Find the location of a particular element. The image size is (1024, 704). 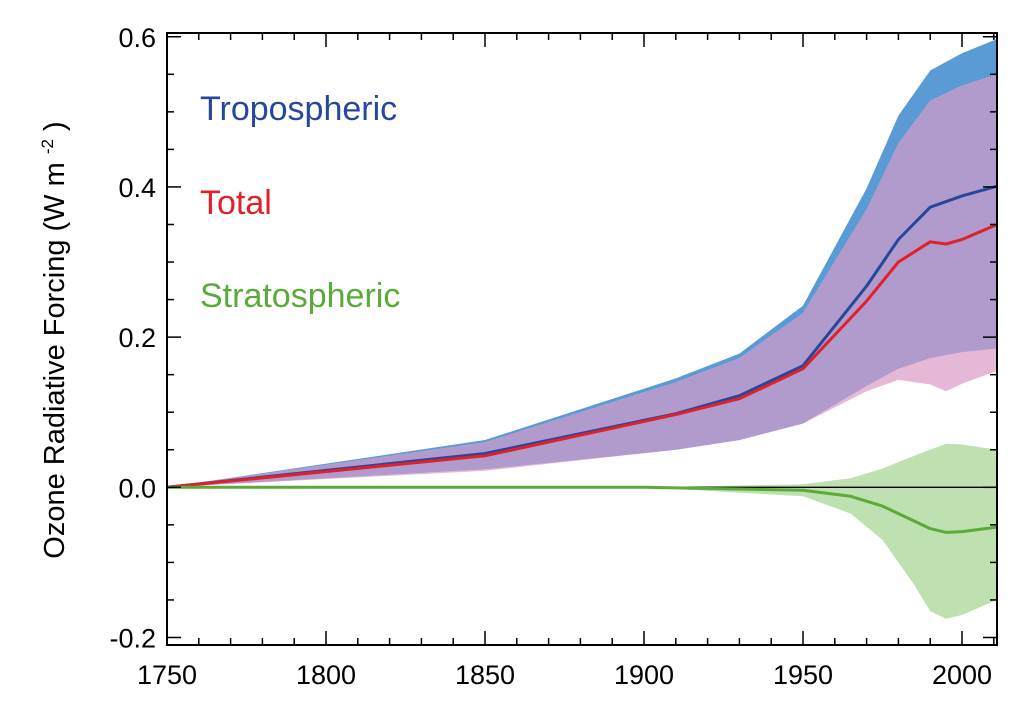

x-tick-label: 1850 is located at coordinates (485, 675).